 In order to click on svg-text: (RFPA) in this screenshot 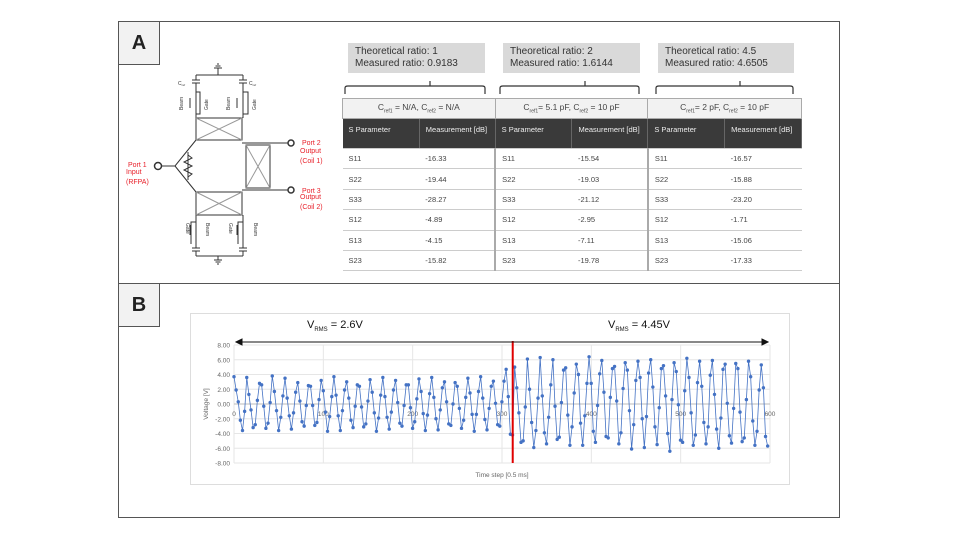, I will do `click(137, 182)`.